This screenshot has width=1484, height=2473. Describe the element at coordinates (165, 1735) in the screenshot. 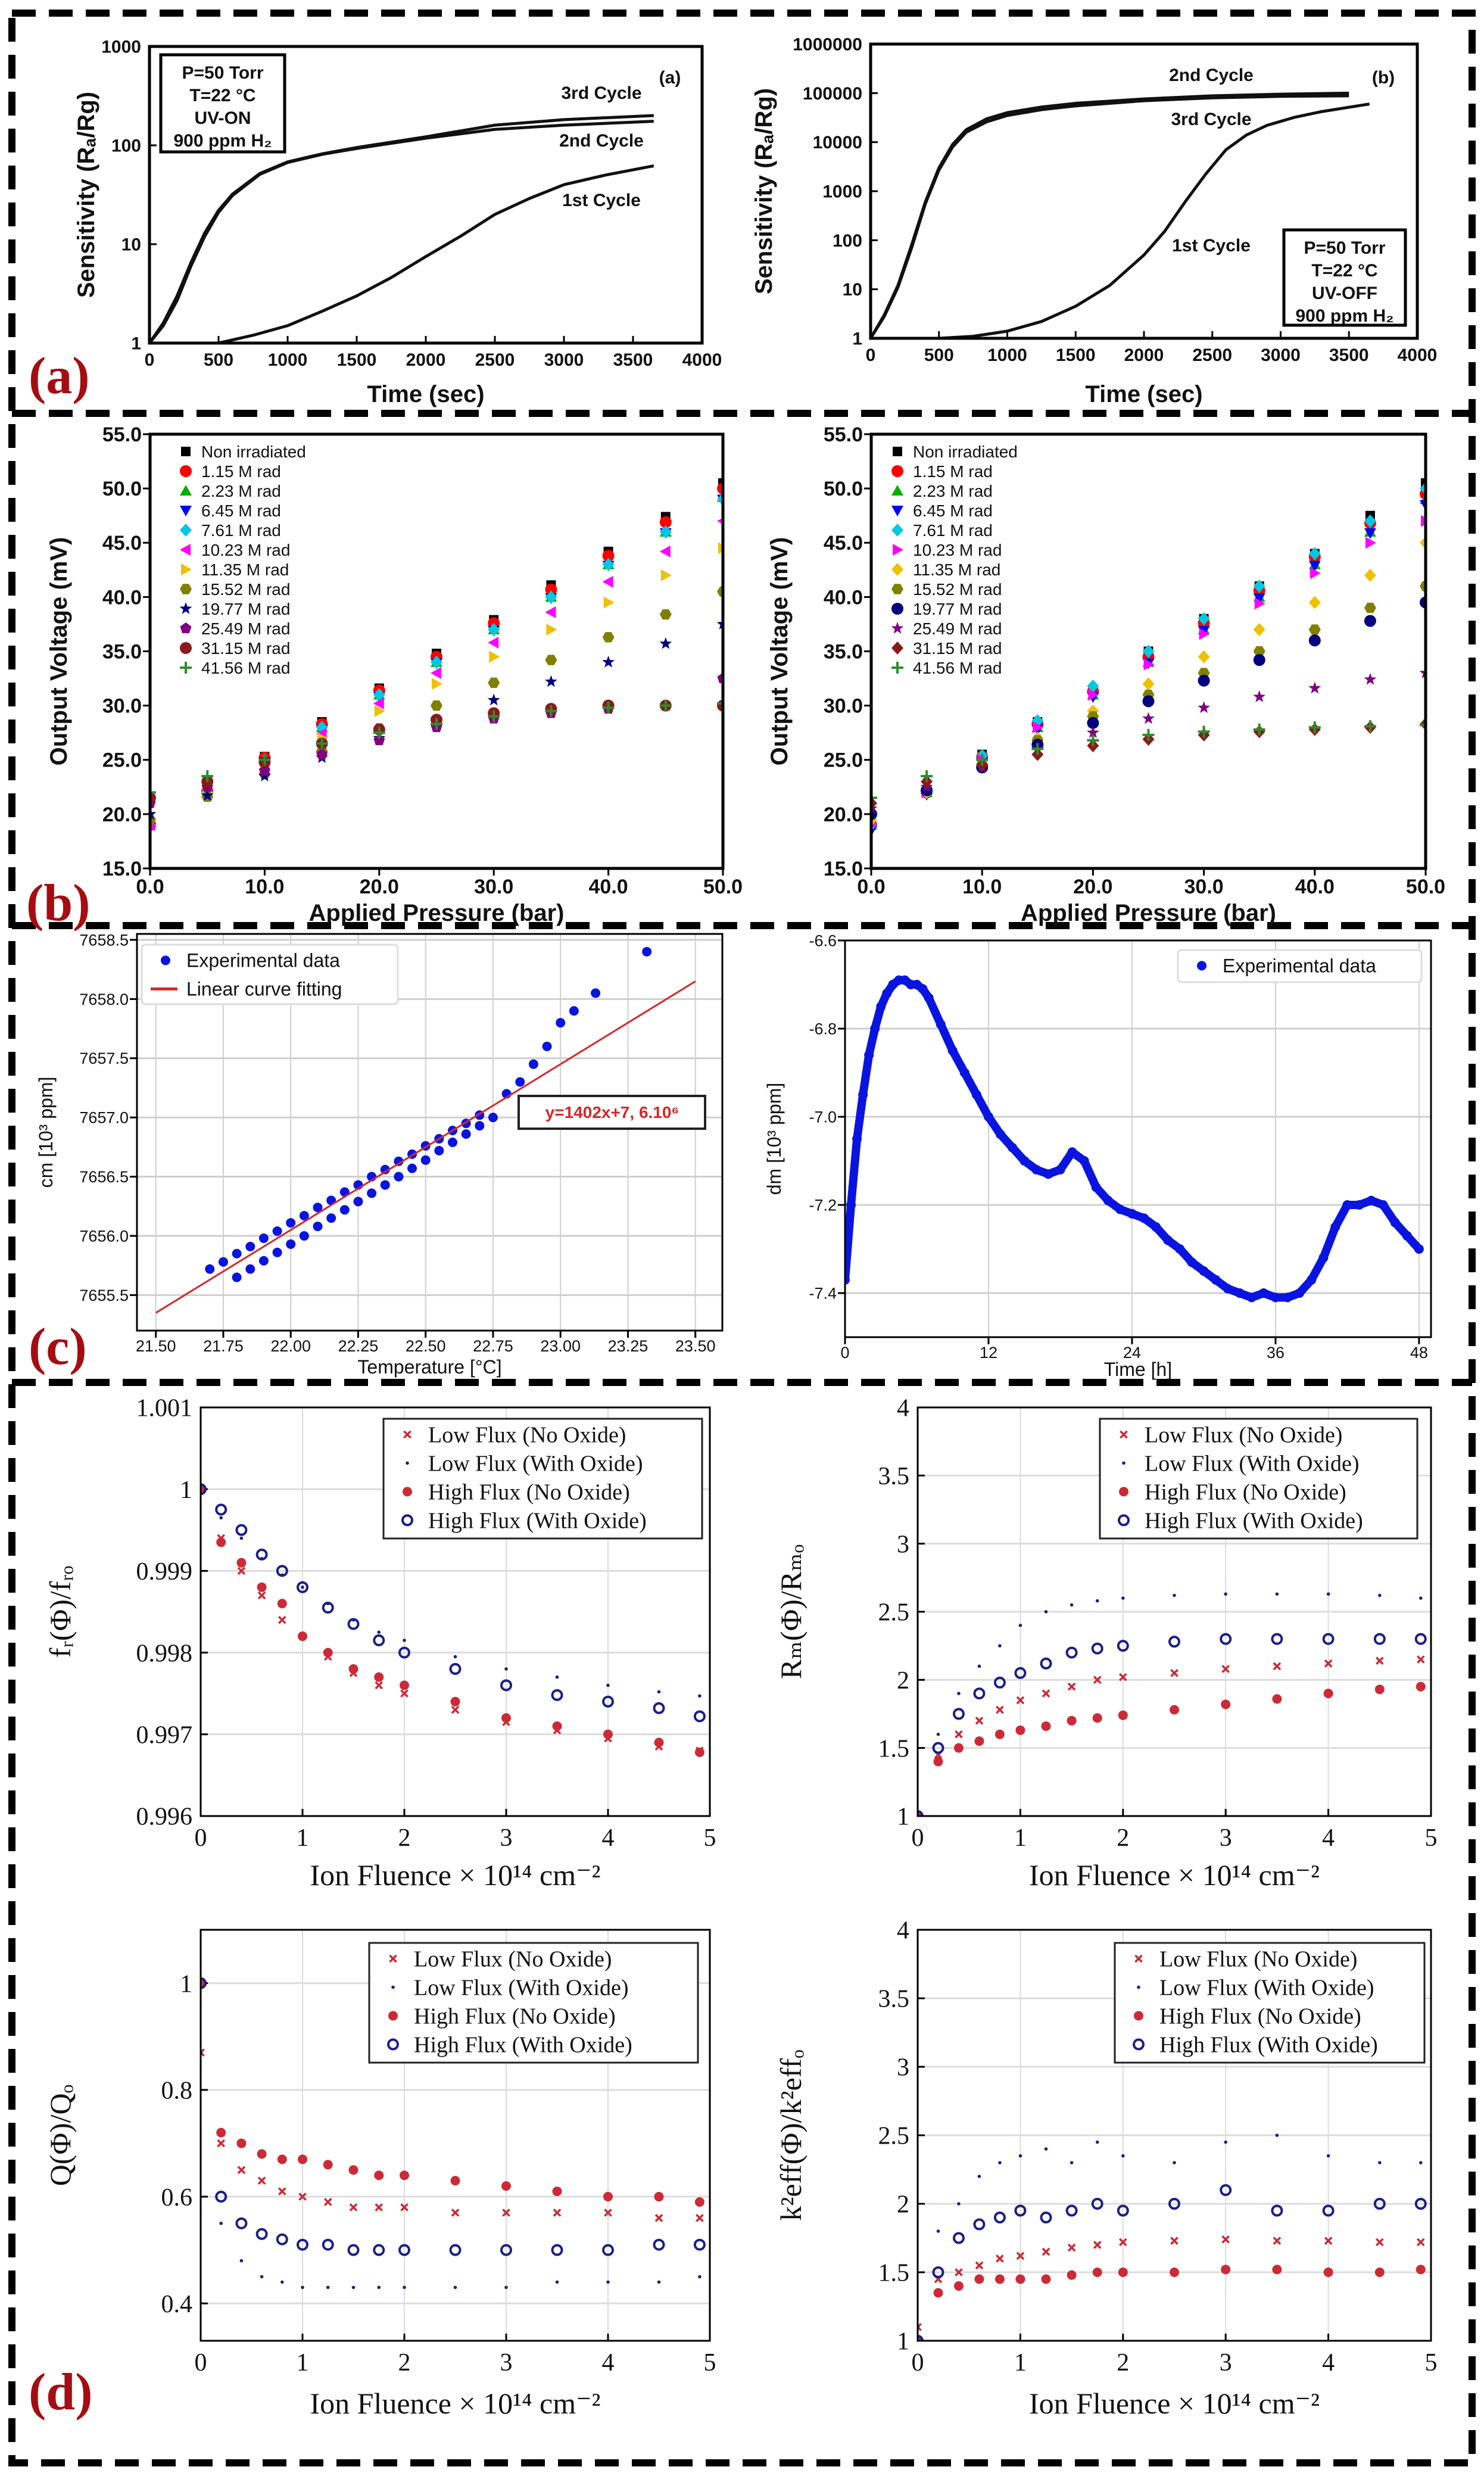

I see `y-tick-label: 0.997` at that location.